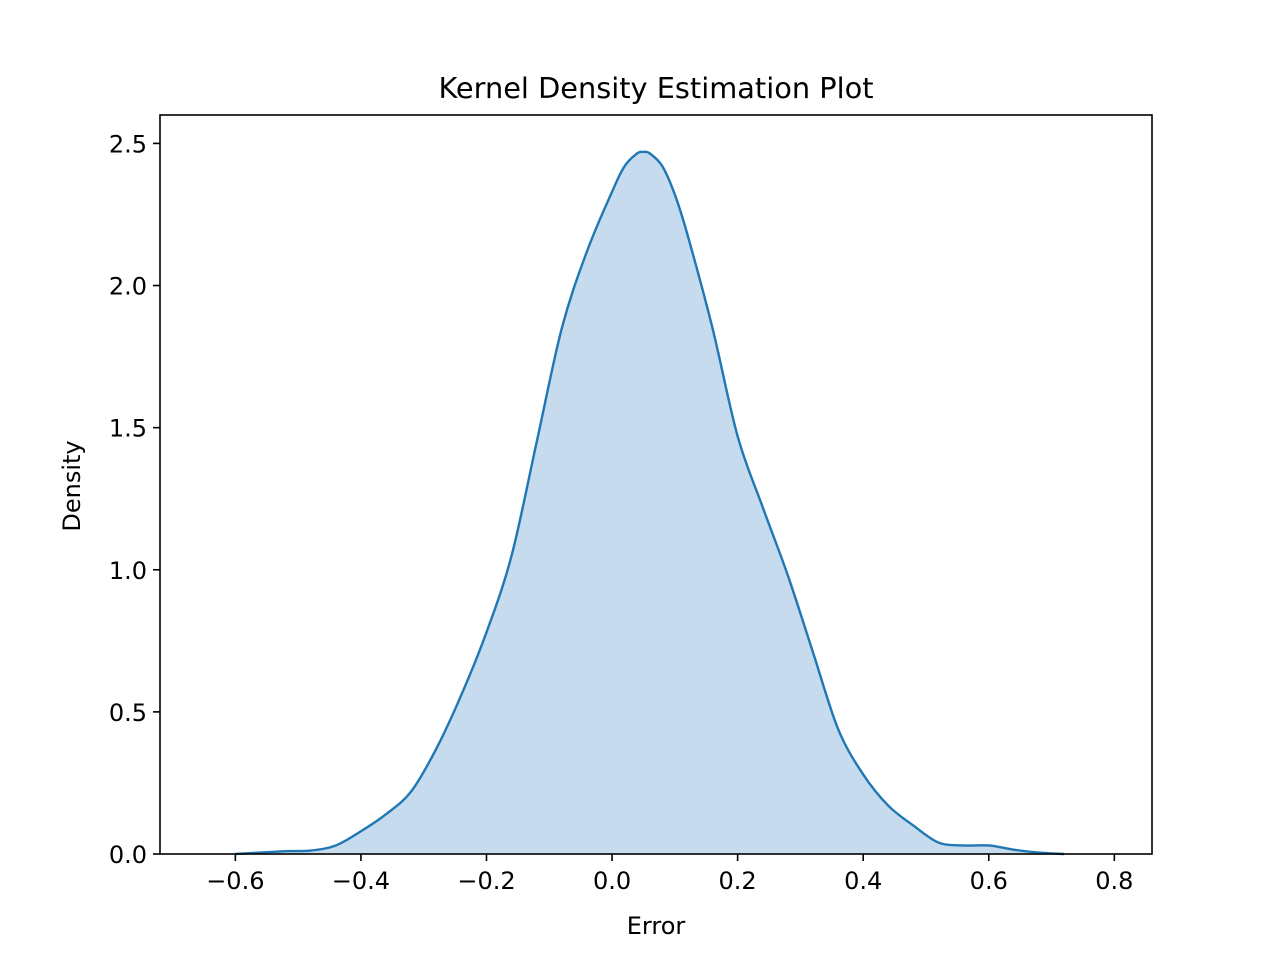 The image size is (1280, 960). What do you see at coordinates (134, 499) in the screenshot?
I see `y-axis-ticks: 0.0 0.5 1.0 1.5 2.0 2.5` at bounding box center [134, 499].